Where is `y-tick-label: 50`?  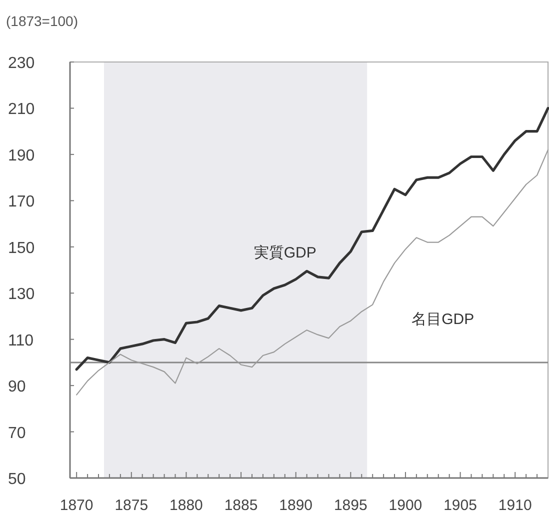
y-tick-label: 50 is located at coordinates (17, 479).